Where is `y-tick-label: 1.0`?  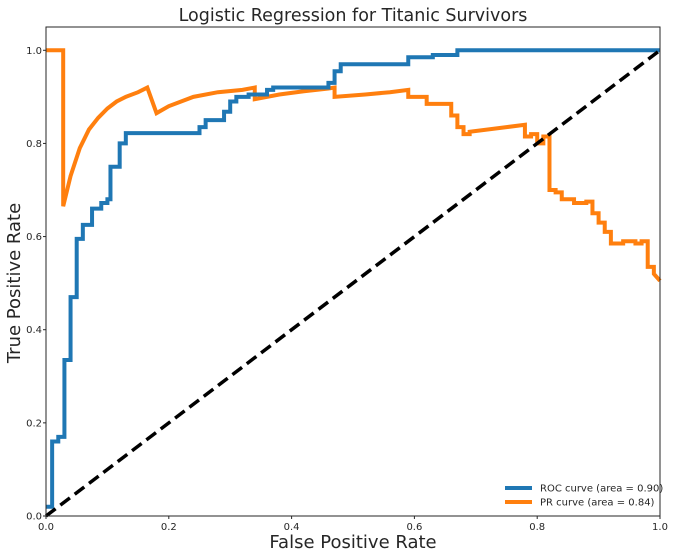
y-tick-label: 1.0 is located at coordinates (34, 51).